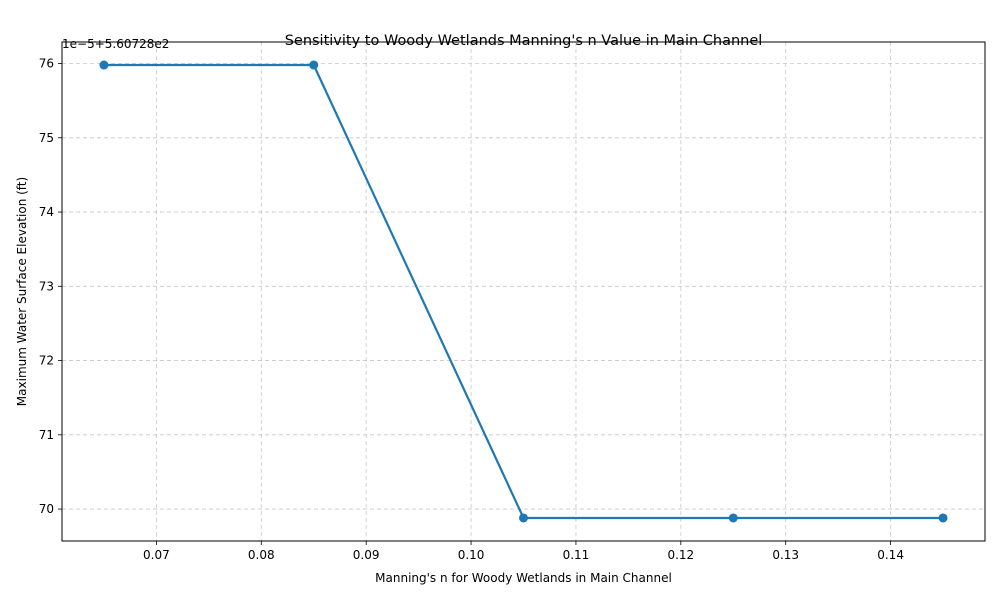 This screenshot has height=604, width=1000. I want to click on x-tick-label: 0.11, so click(576, 555).